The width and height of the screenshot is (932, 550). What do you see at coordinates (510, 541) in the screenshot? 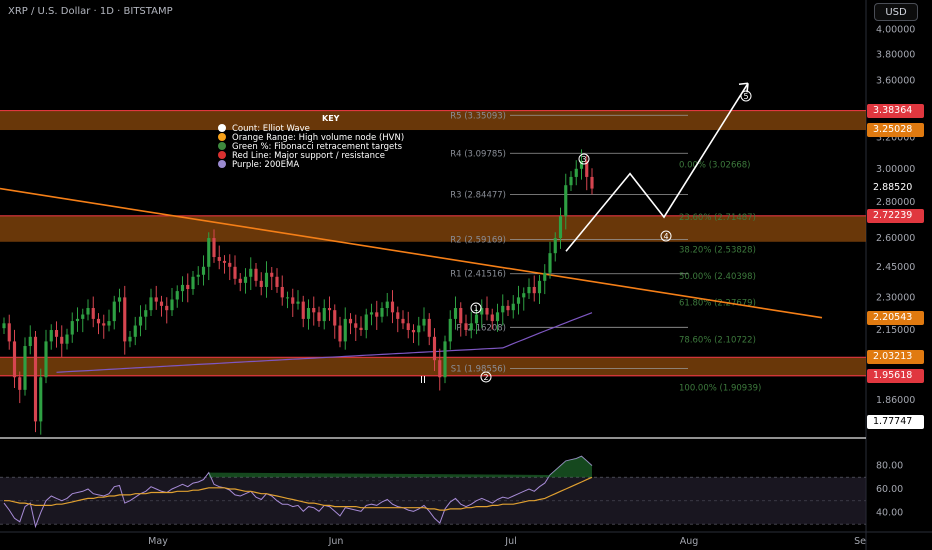
I see `time-tick-label: Jul` at bounding box center [510, 541].